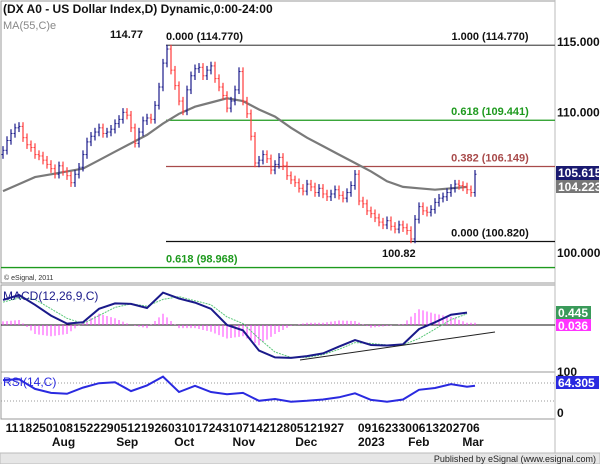 This screenshot has height=464, width=600. What do you see at coordinates (515, 459) in the screenshot?
I see `footer-published: Published by eSignal (www.esignal.com)` at bounding box center [515, 459].